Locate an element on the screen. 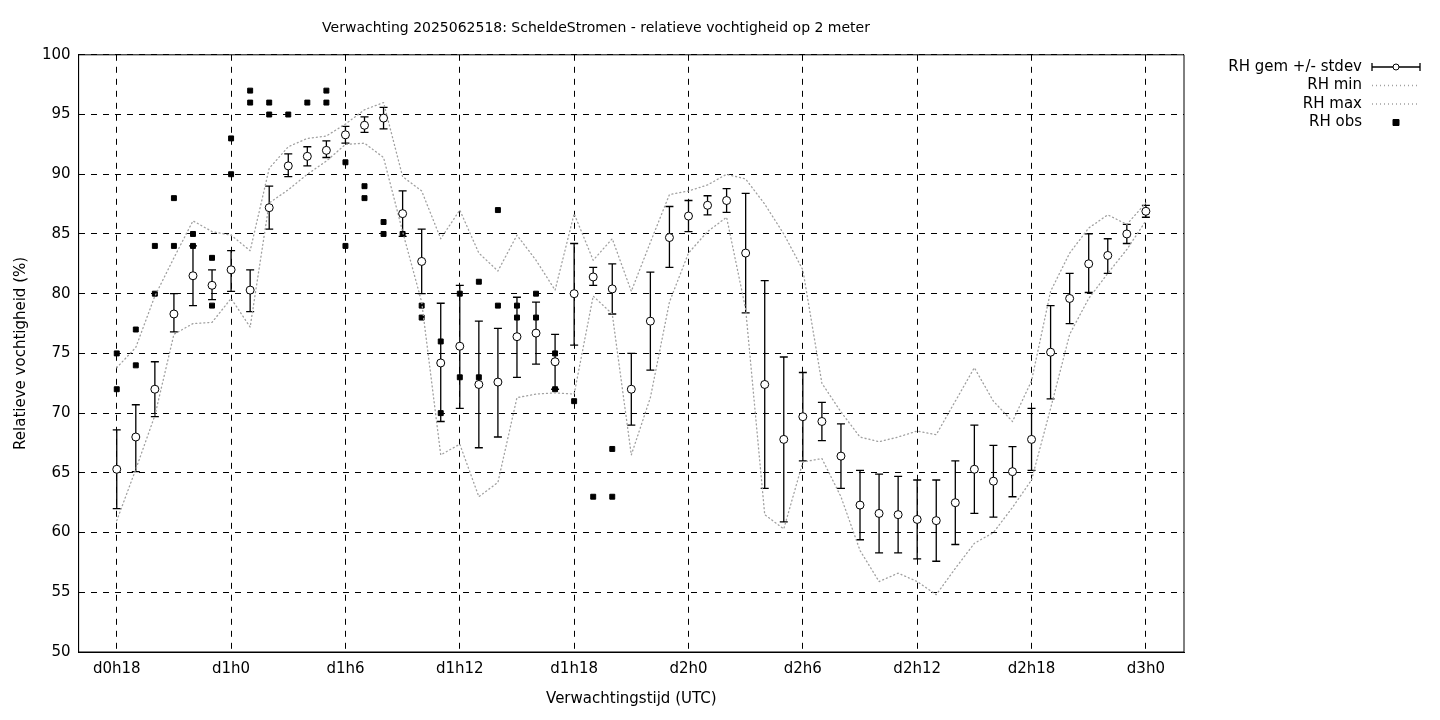  x-tick-label: d2h12 is located at coordinates (917, 667).